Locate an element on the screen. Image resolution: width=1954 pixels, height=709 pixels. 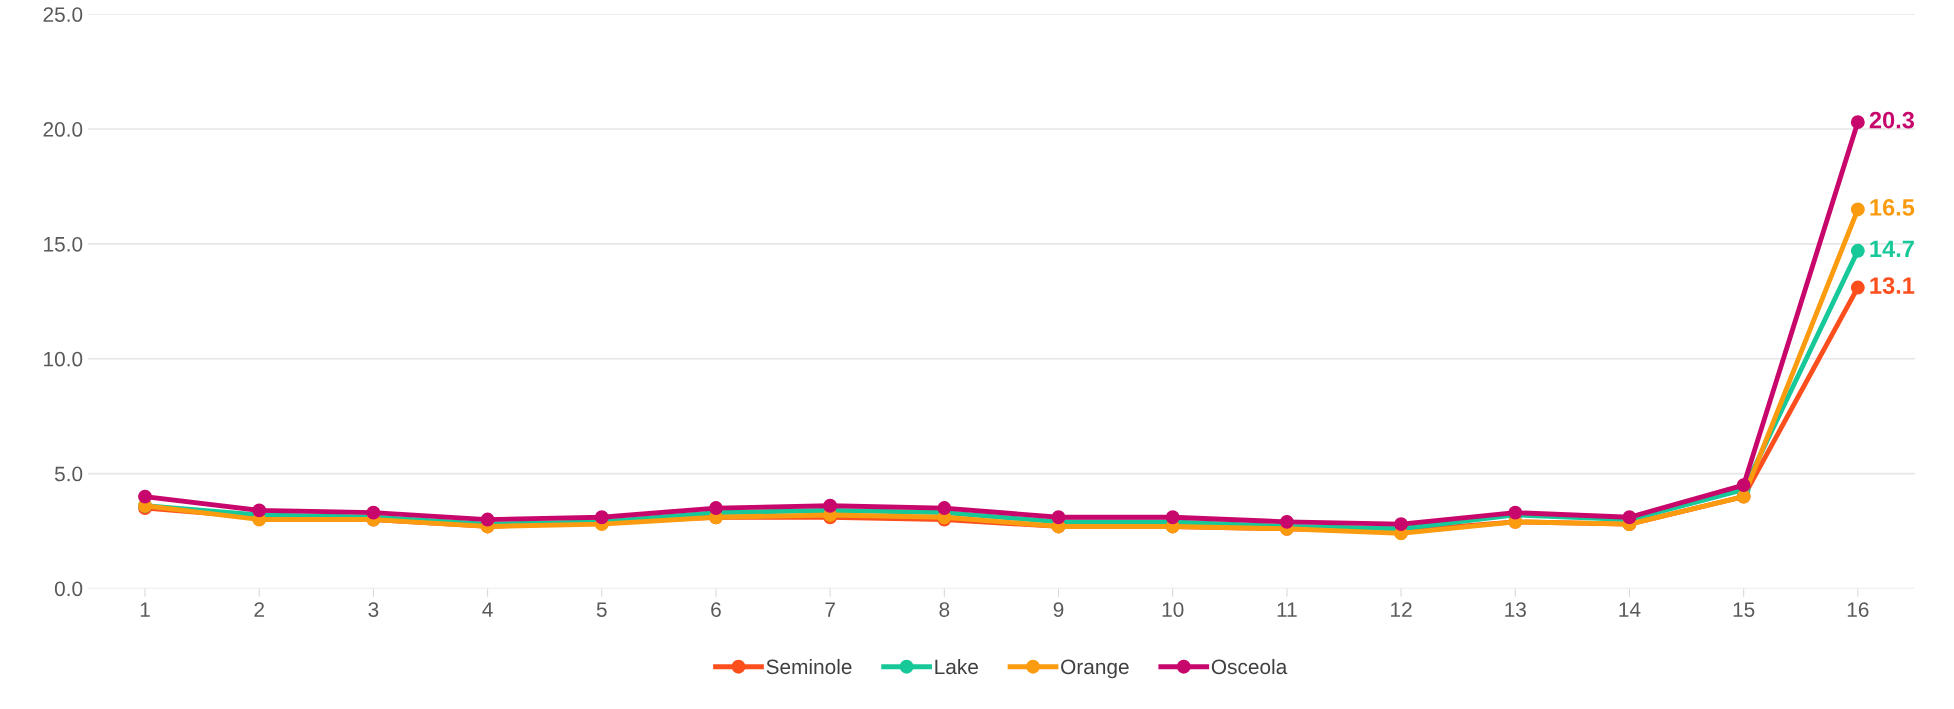
legend-label: Osceola is located at coordinates (1249, 666).